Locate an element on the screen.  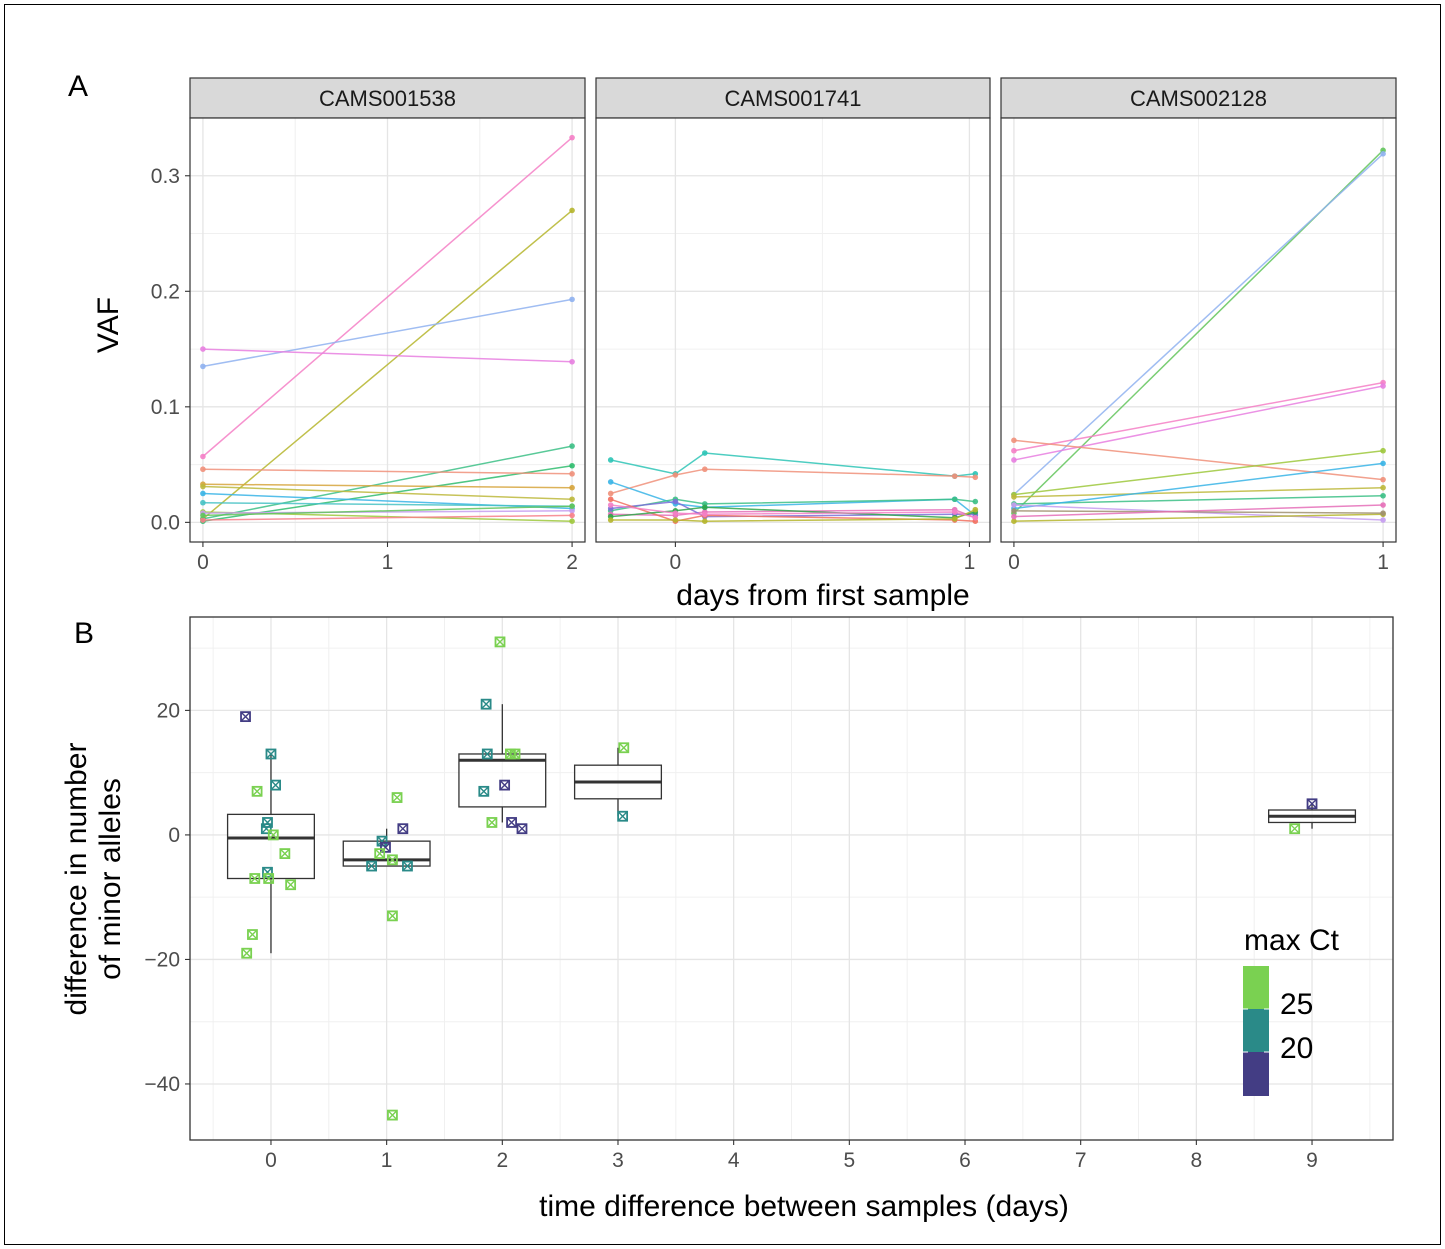
facet-cams002128: CAMS002128 0 1 is located at coordinates (1198, 325).